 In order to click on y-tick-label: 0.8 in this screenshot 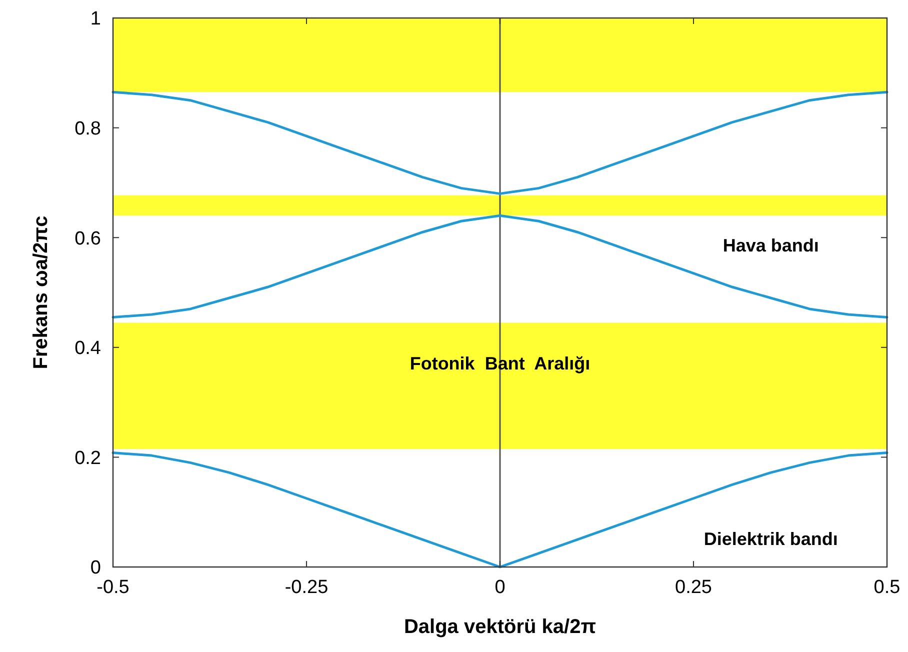, I will do `click(87, 129)`.